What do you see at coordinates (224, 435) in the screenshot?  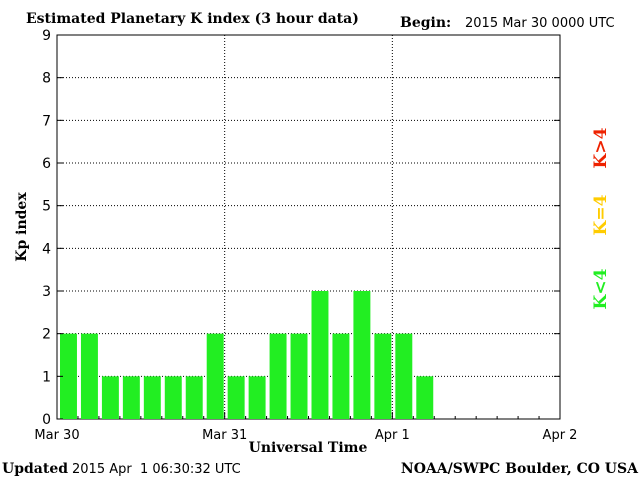 I see `x-tick-label: Mar 31` at bounding box center [224, 435].